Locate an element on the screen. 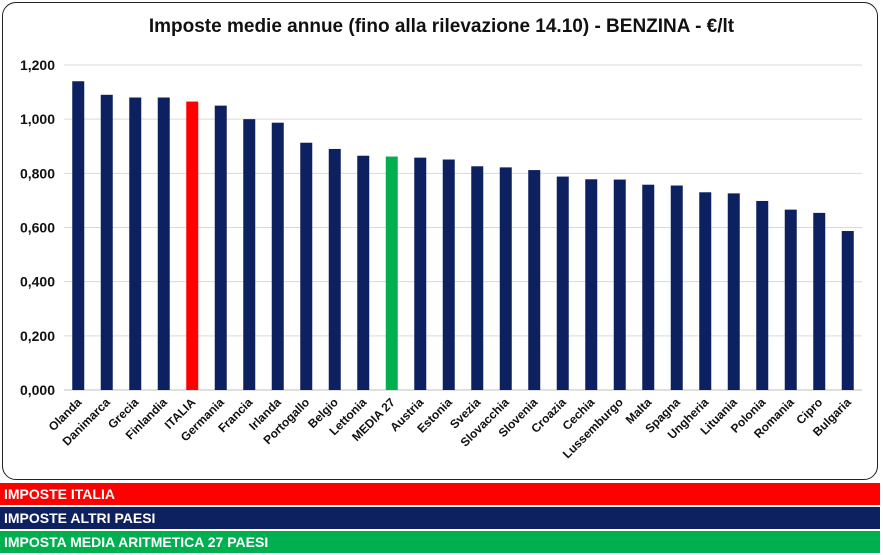  bar-belgio is located at coordinates (334, 269).